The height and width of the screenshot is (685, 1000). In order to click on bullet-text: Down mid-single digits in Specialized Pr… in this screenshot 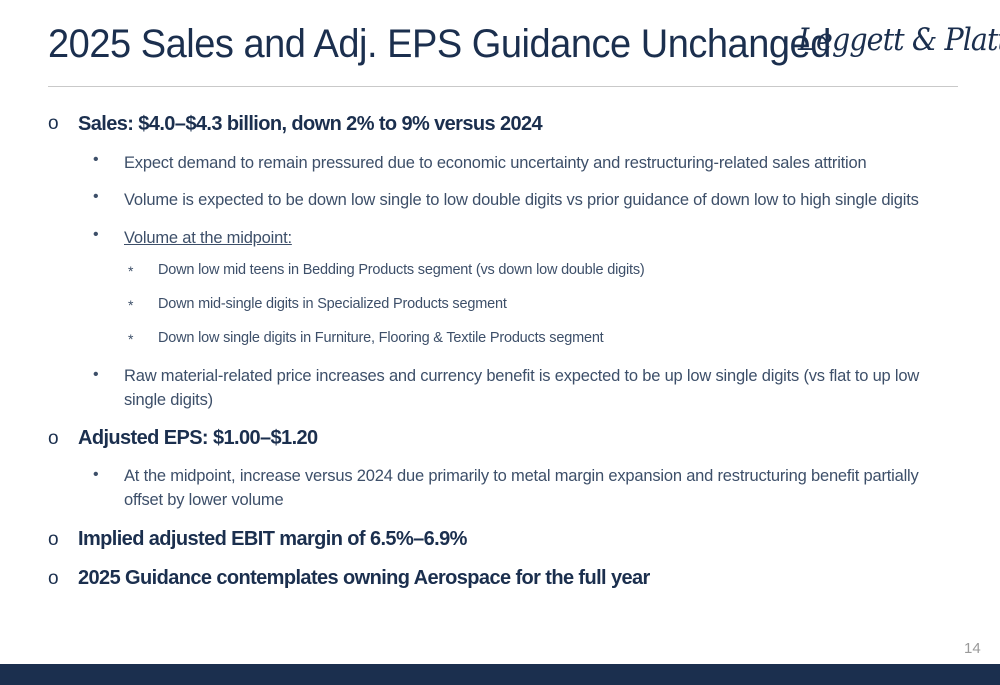, I will do `click(332, 304)`.